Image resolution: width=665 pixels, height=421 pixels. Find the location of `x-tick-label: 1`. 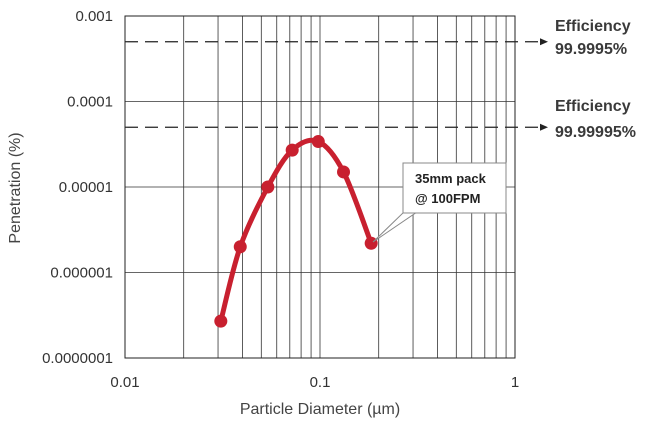

x-tick-label: 1 is located at coordinates (515, 382).